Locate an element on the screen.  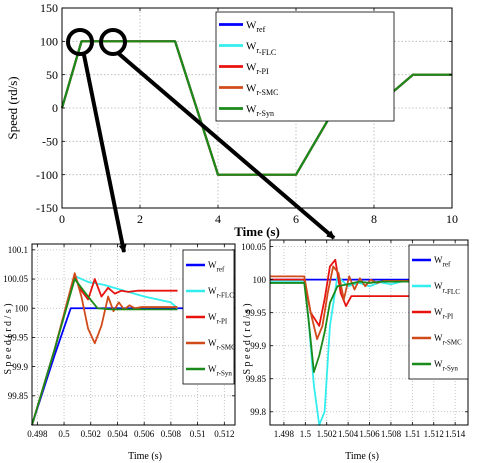
zoom2-legend-label-smc: Wr-SMC is located at coordinates (448, 339).